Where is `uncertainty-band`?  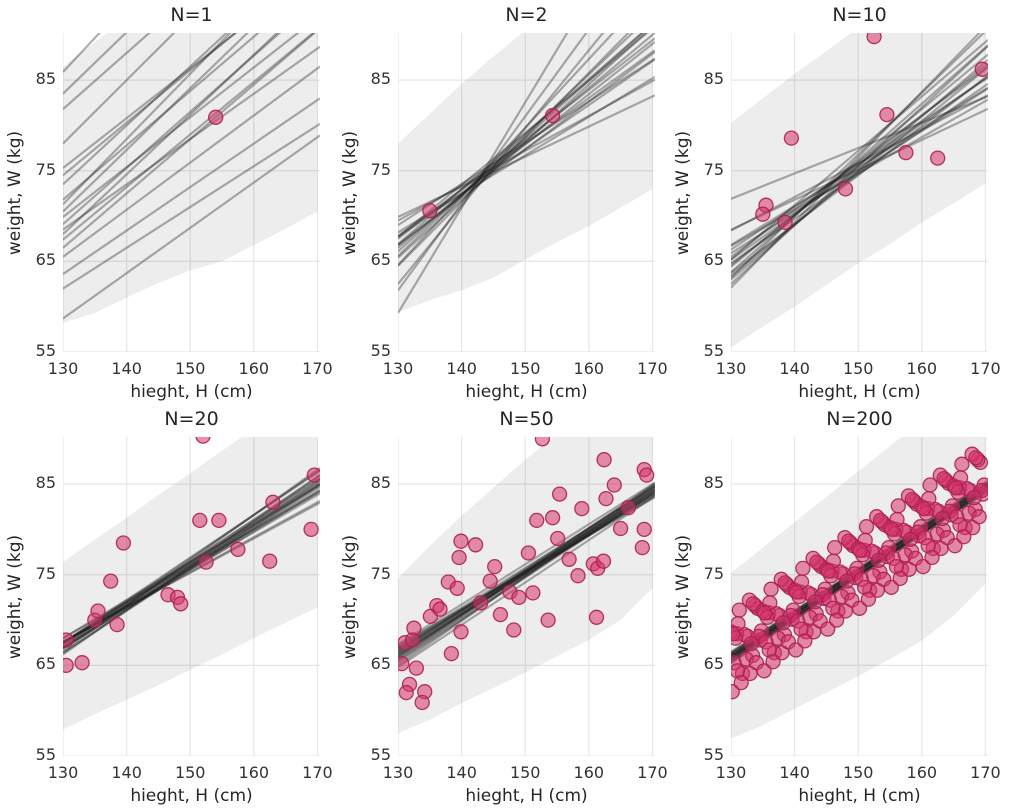 uncertainty-band is located at coordinates (525, 173).